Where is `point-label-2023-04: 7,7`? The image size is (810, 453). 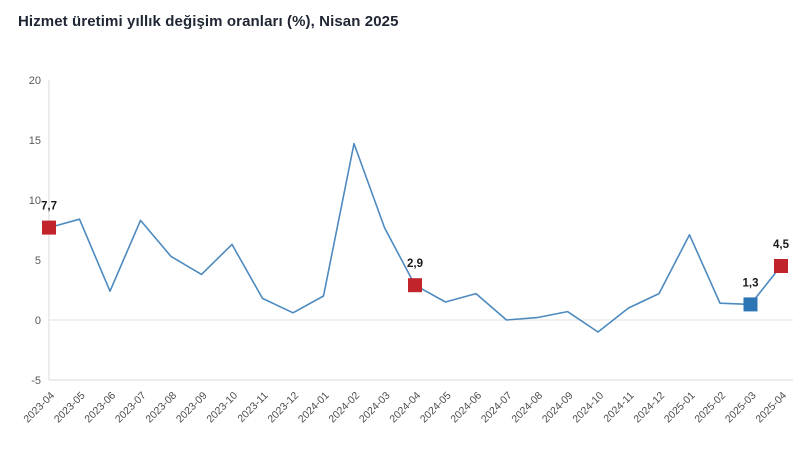 point-label-2023-04: 7,7 is located at coordinates (49, 207).